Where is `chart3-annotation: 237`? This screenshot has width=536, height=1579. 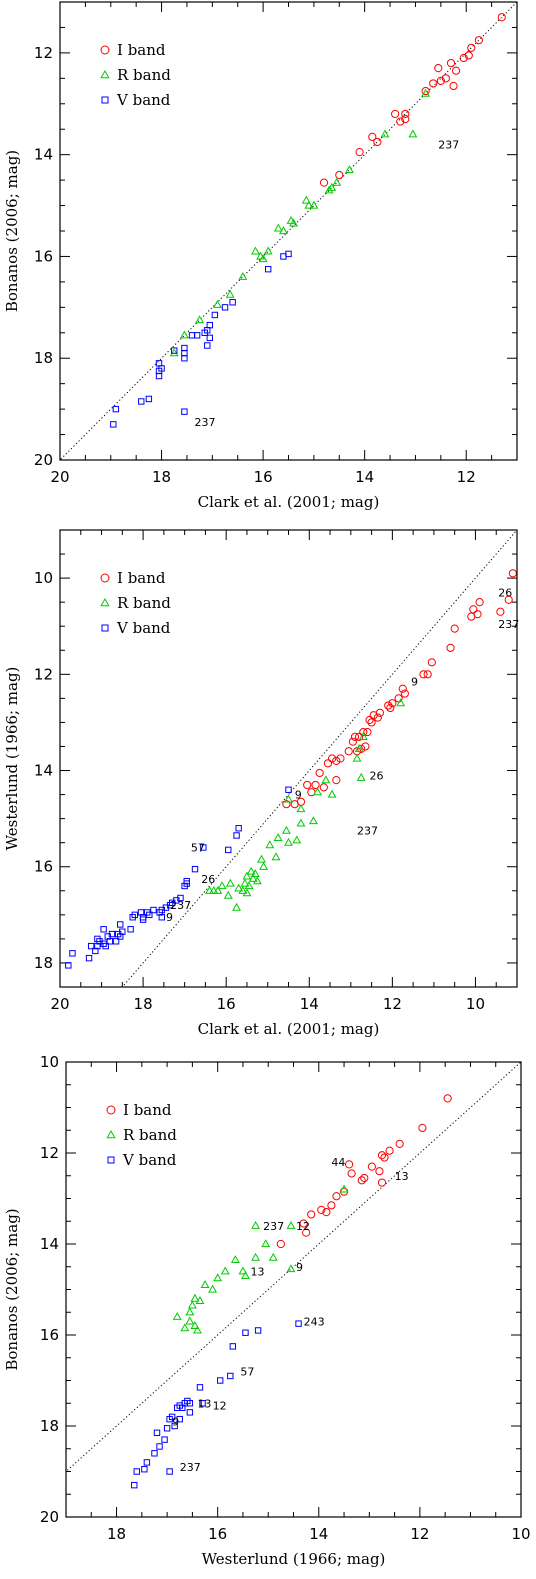
chart3-annotation: 237 is located at coordinates (190, 1467).